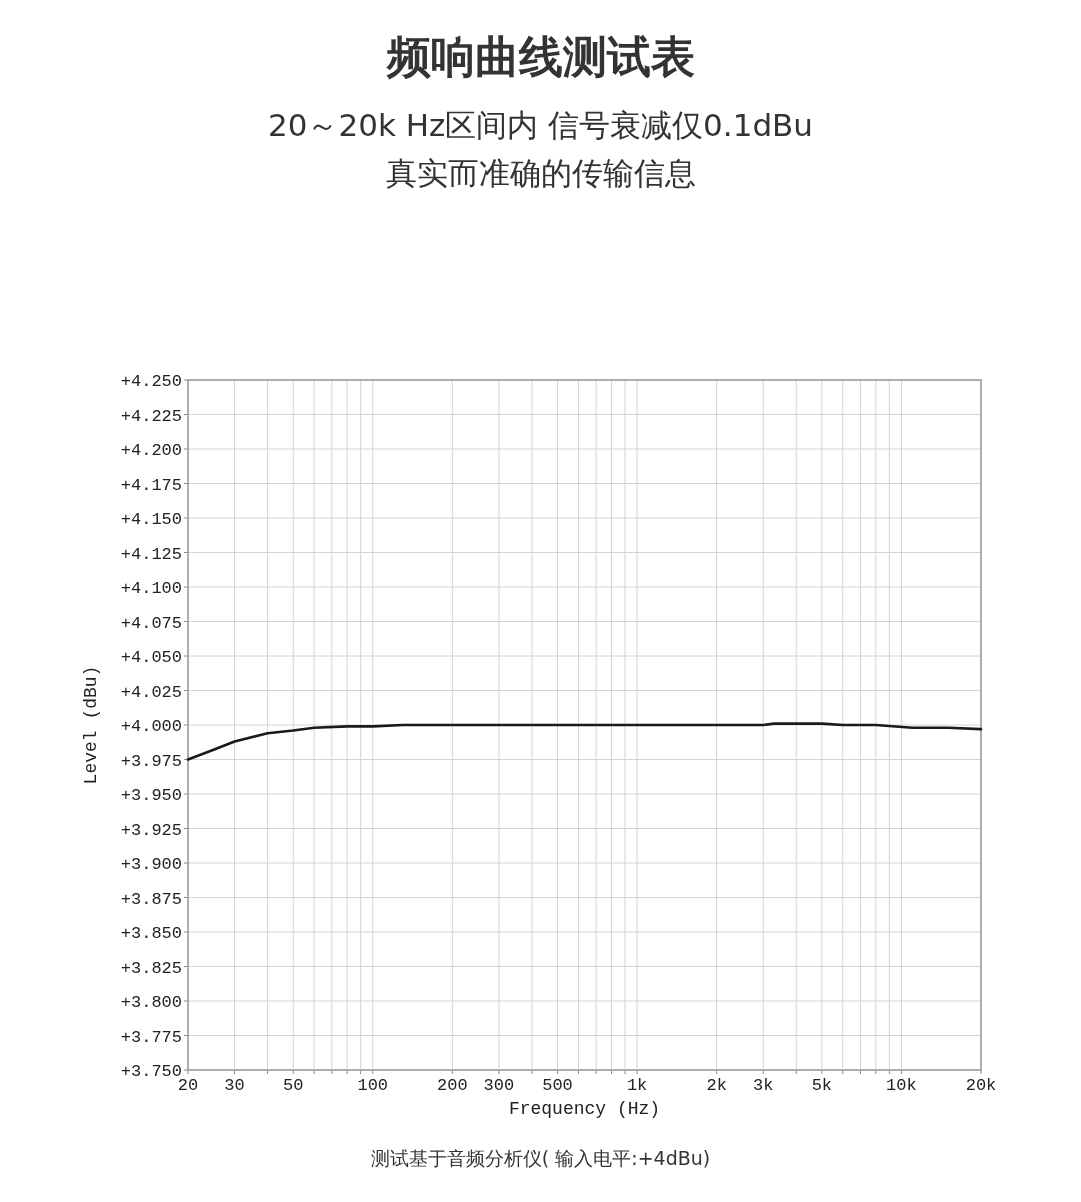  Describe the element at coordinates (151, 623) in the screenshot. I see `y-tick-label: +4.075` at that location.